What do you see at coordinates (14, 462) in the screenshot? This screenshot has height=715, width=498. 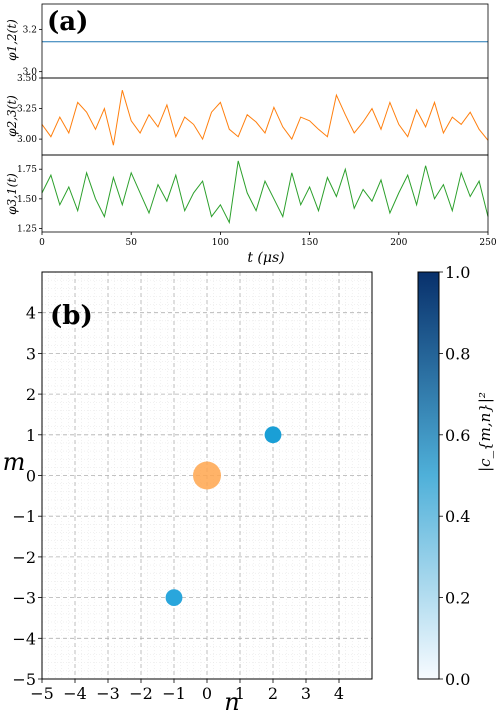 I see `panel-b-y-label: m` at bounding box center [14, 462].